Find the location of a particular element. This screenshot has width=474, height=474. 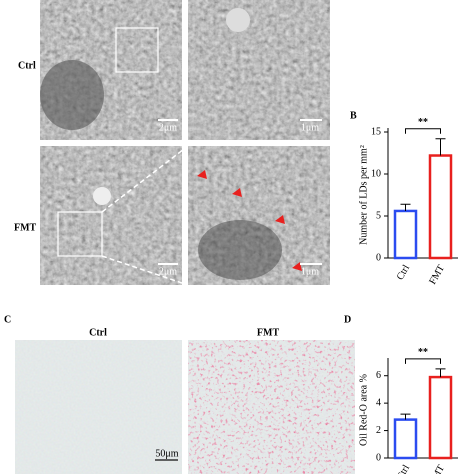

y-tick-label: 5 is located at coordinates (378, 215).